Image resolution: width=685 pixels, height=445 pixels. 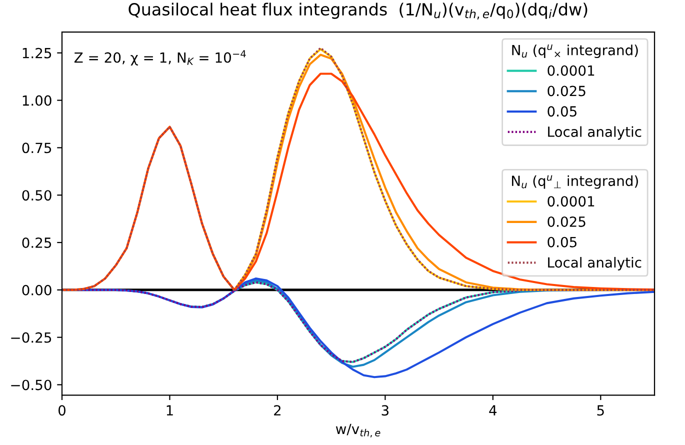 I want to click on y-tick-label: 0.75, so click(x=37, y=148).